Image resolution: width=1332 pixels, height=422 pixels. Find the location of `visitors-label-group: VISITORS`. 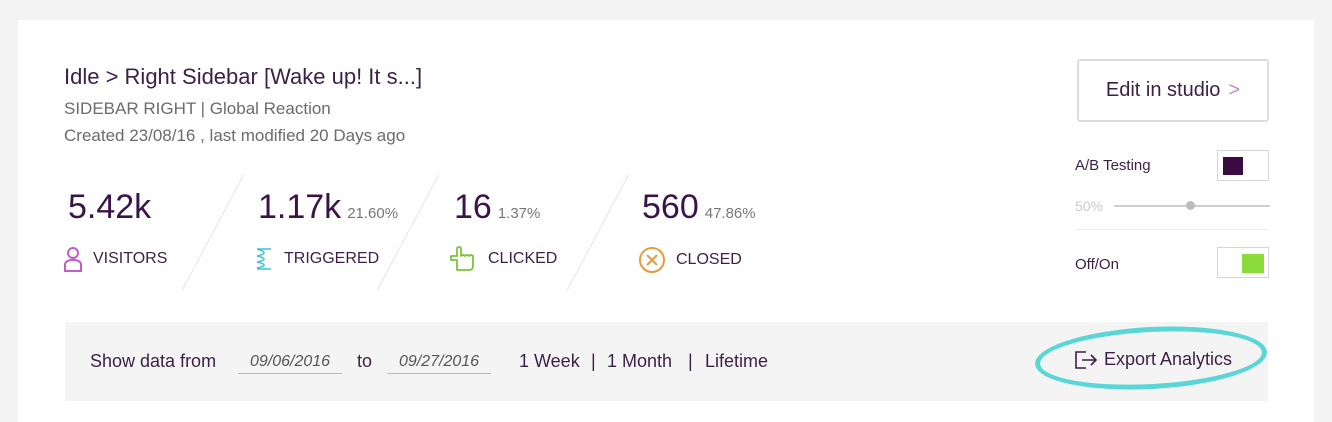

visitors-label-group: VISITORS is located at coordinates (115, 259).